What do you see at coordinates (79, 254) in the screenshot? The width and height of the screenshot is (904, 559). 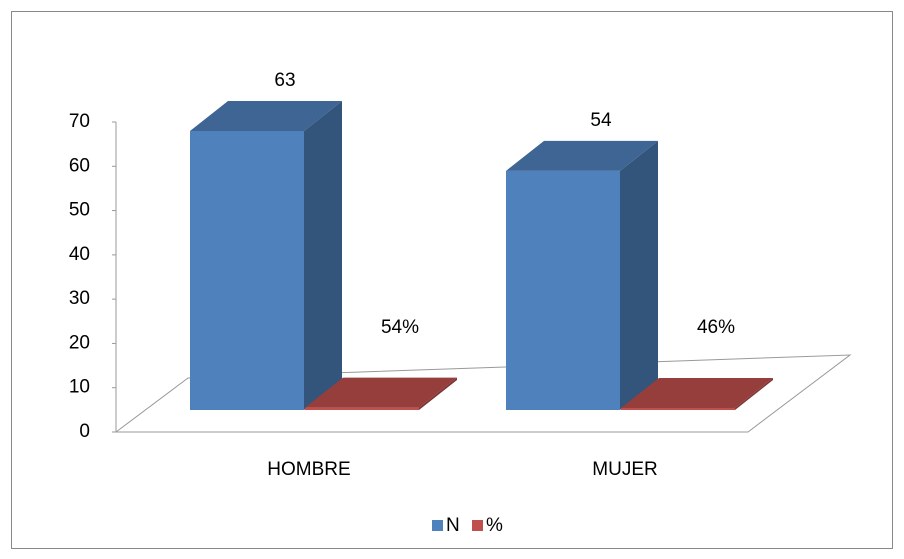 I see `y-tick-label: 40` at bounding box center [79, 254].